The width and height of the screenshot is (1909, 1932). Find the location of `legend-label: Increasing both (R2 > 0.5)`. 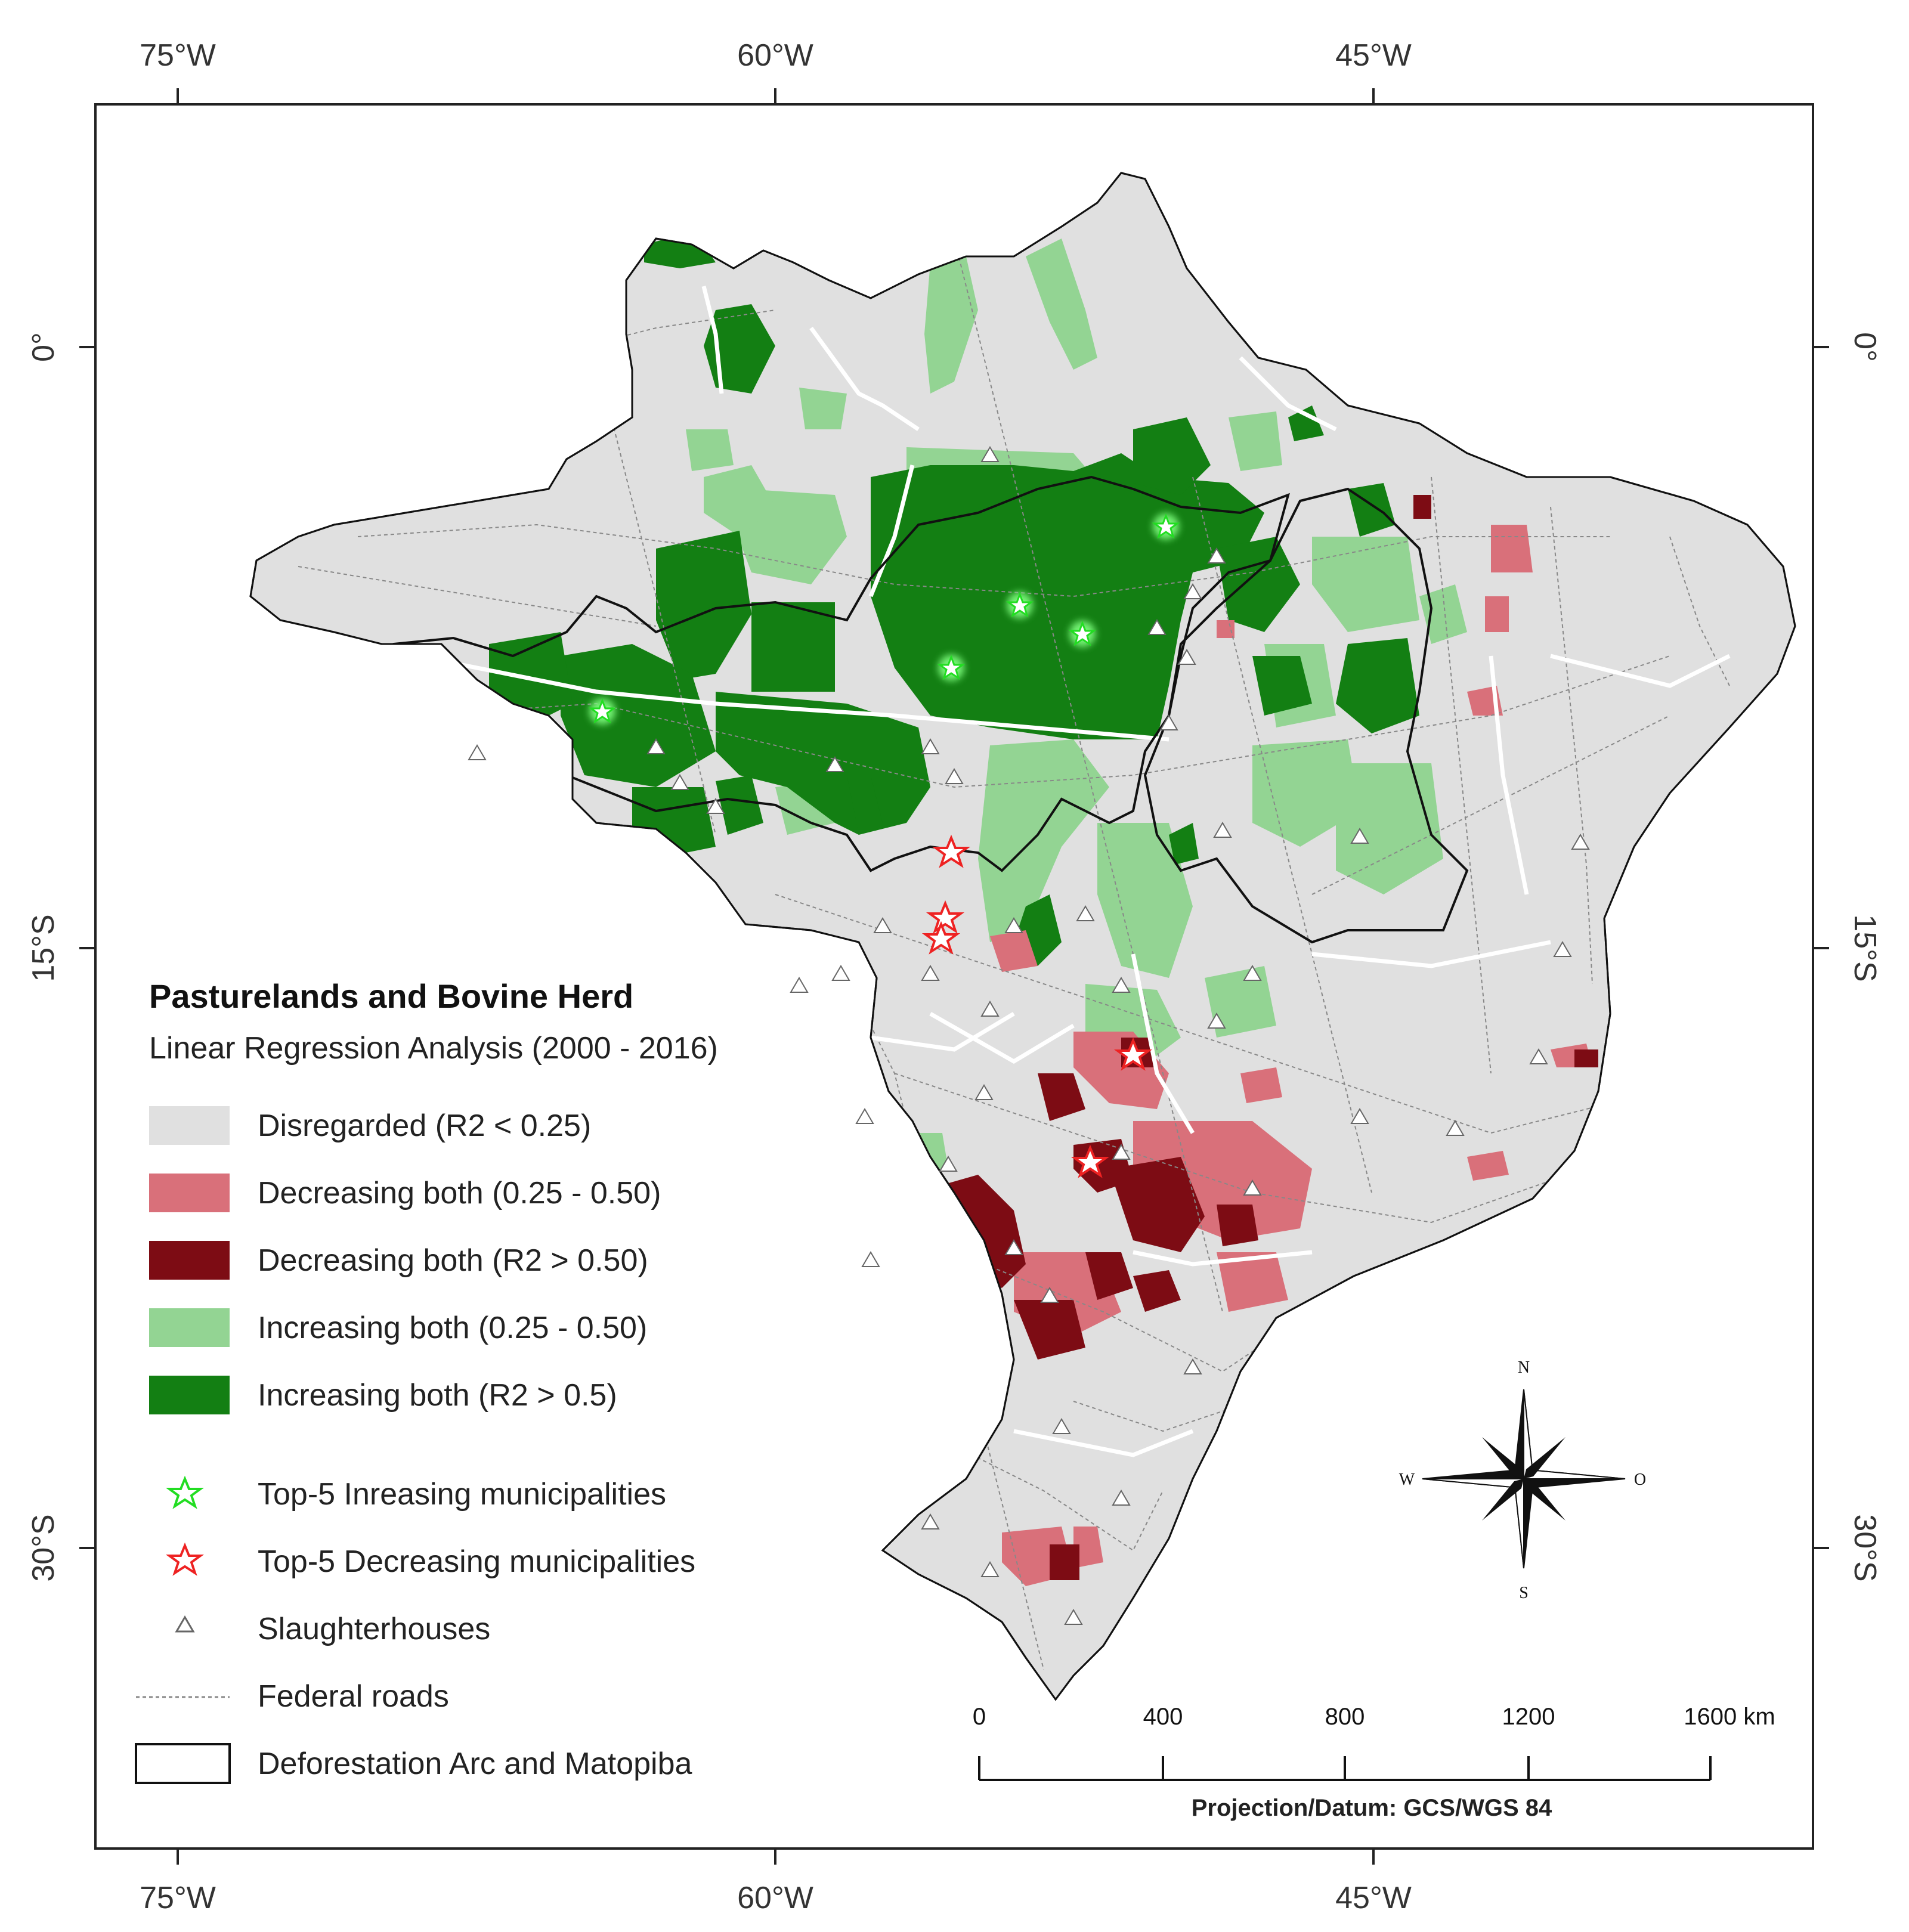

legend-label: Increasing both (R2 > 0.5) is located at coordinates (437, 1396).